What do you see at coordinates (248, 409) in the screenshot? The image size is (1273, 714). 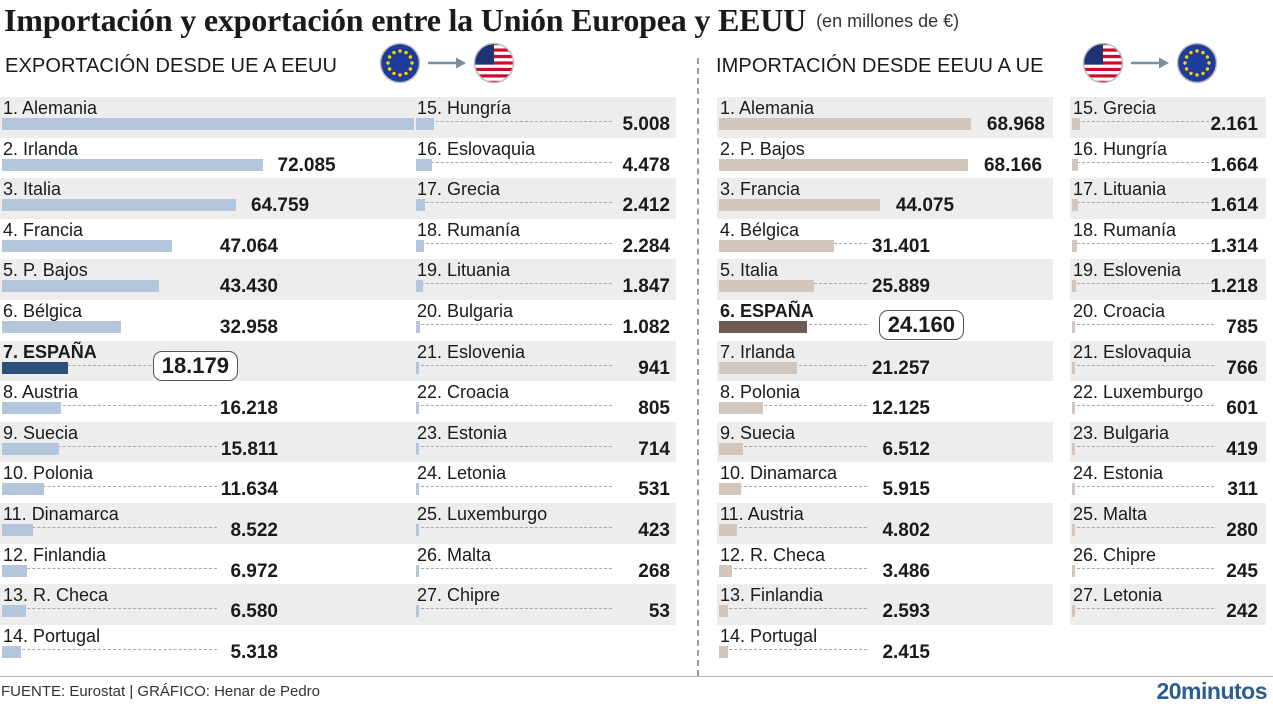 I see `value-label: 16.218` at bounding box center [248, 409].